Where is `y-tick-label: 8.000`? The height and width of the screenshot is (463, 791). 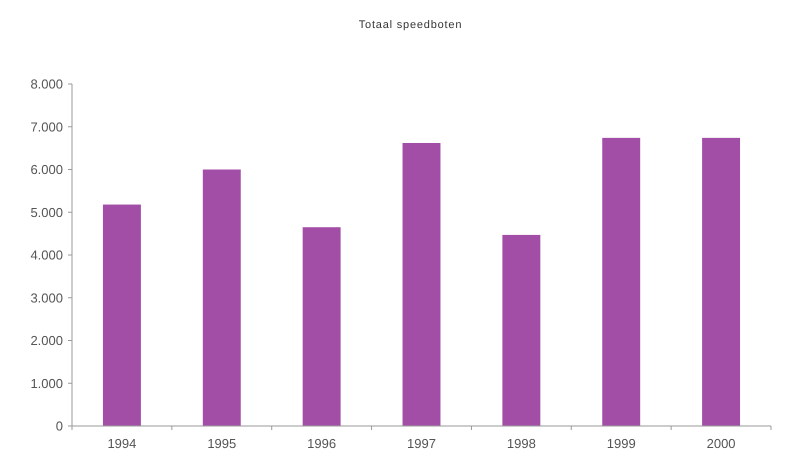
y-tick-label: 8.000 is located at coordinates (46, 84).